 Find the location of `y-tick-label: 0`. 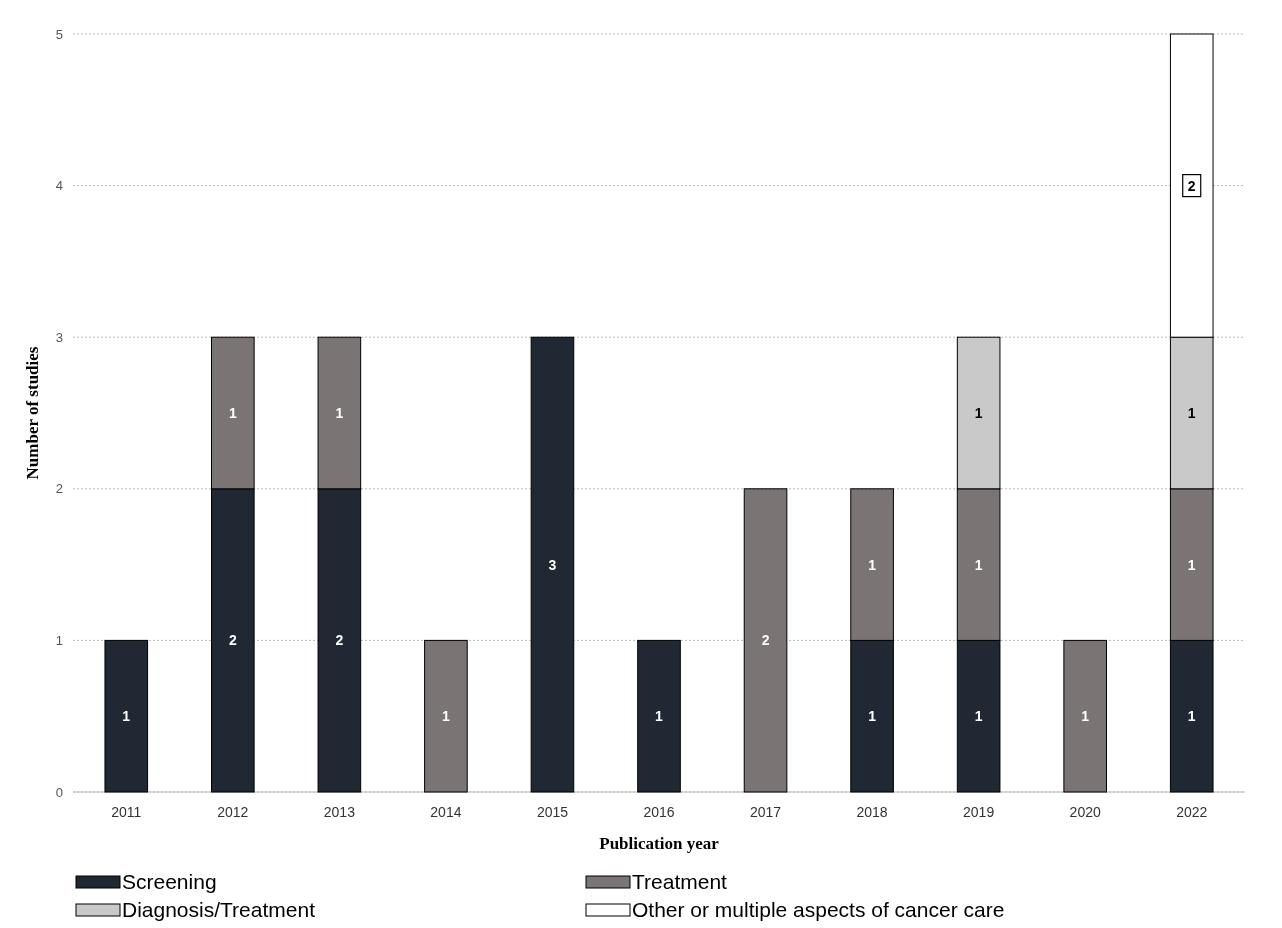

y-tick-label: 0 is located at coordinates (59, 792).